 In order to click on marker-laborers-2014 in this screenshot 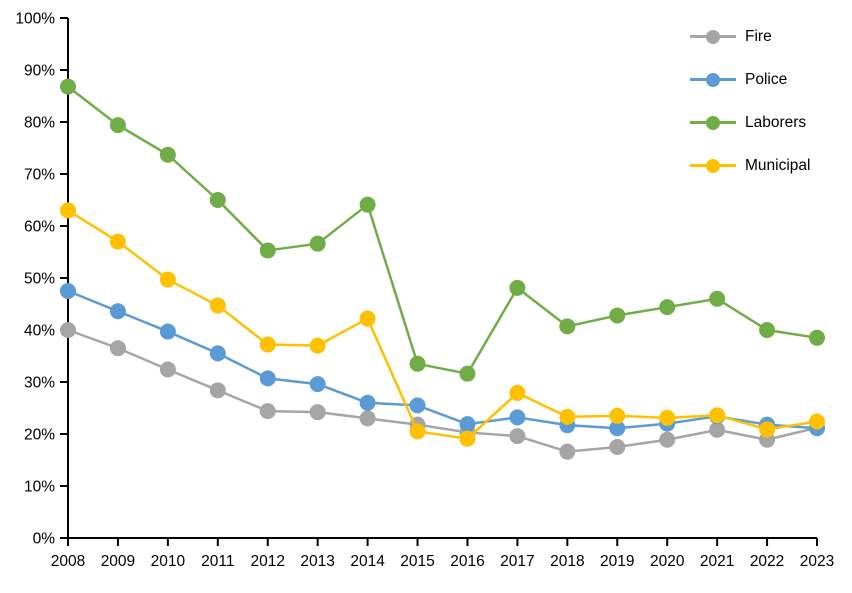, I will do `click(367, 204)`.